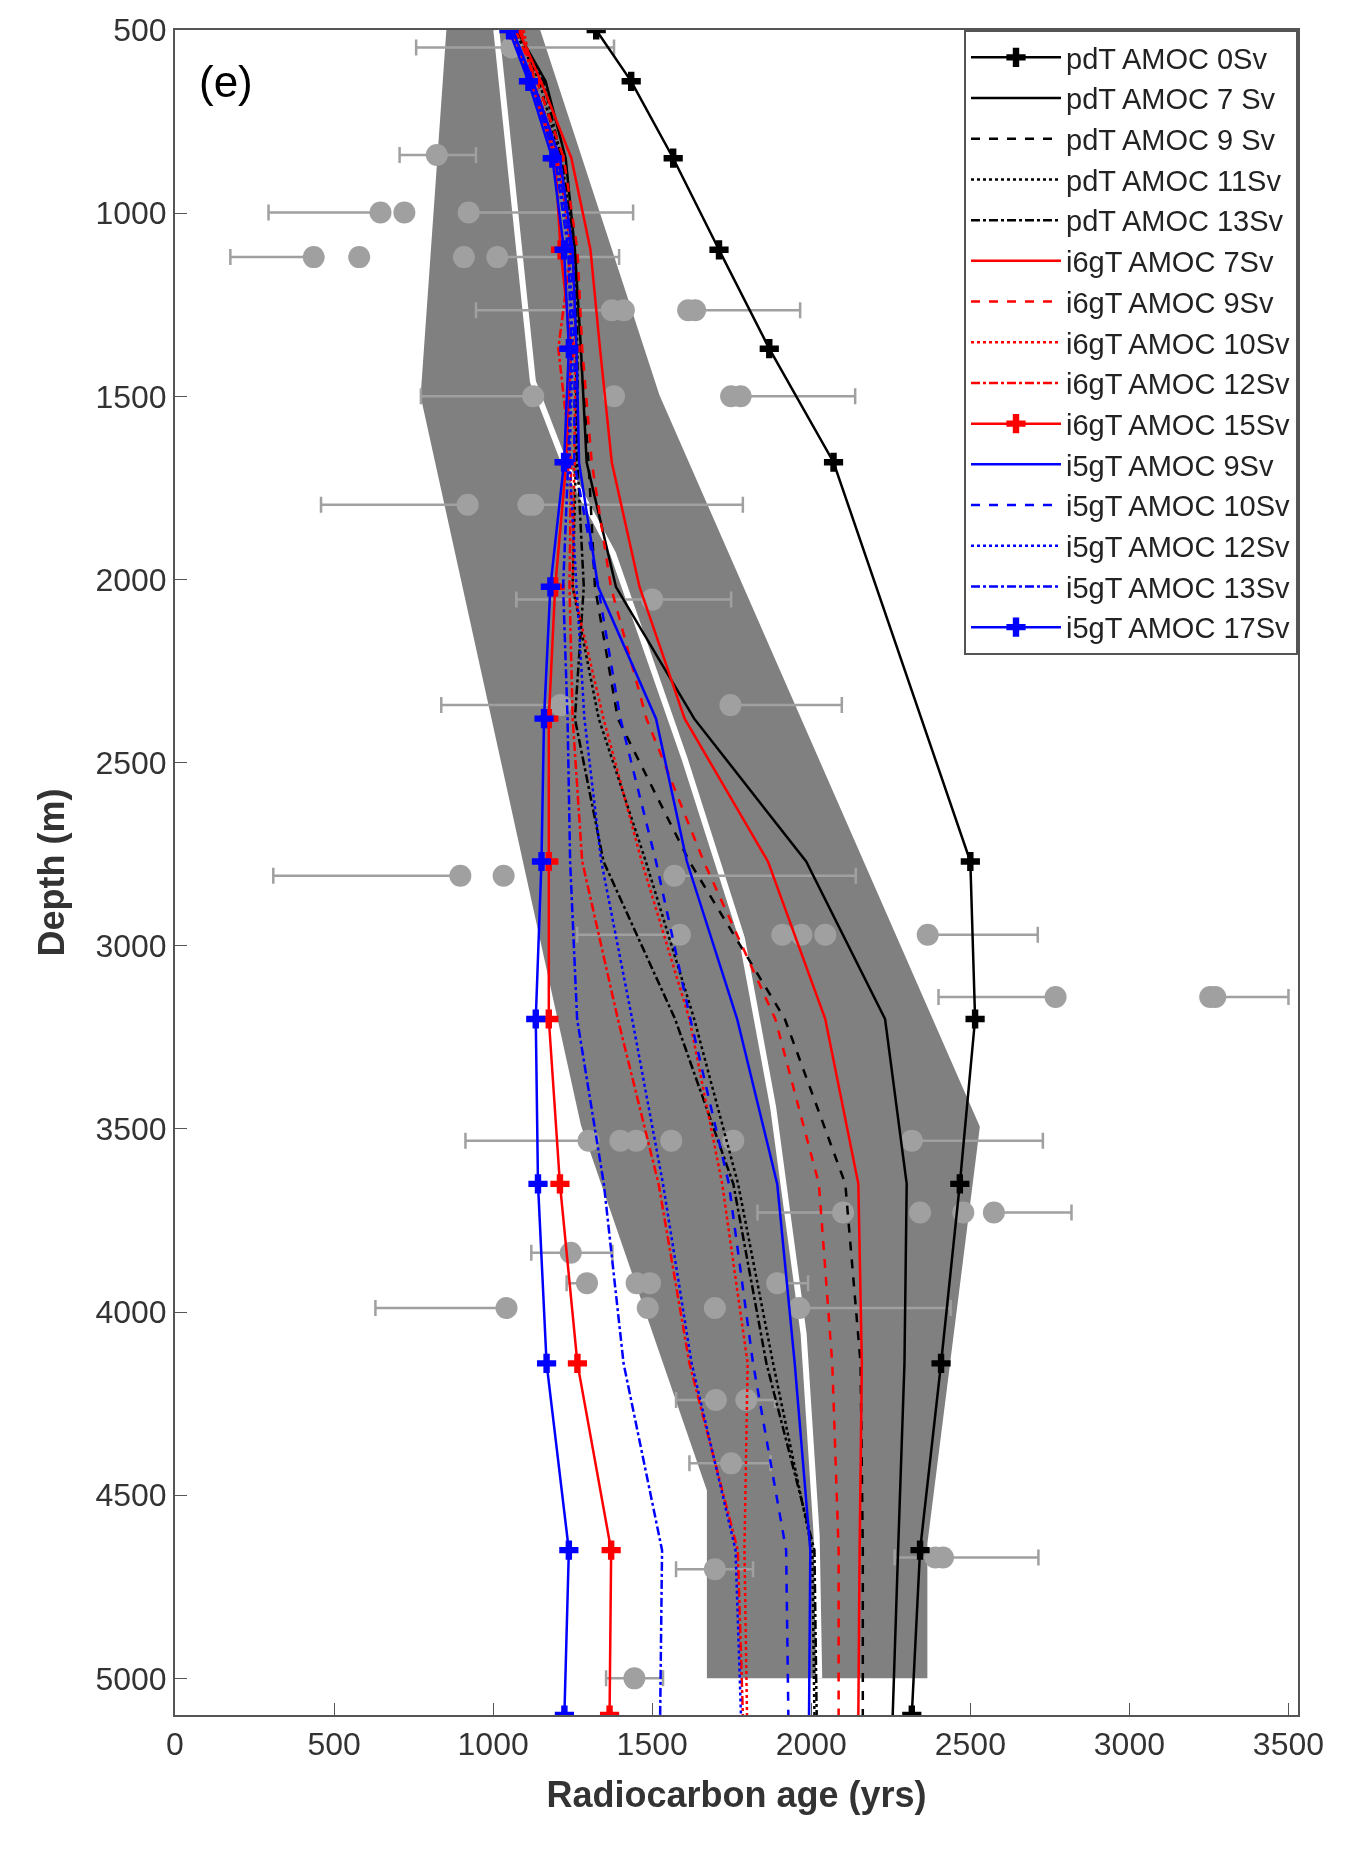 This screenshot has height=1865, width=1353. What do you see at coordinates (131, 213) in the screenshot?
I see `y-tick-label: 1000` at bounding box center [131, 213].